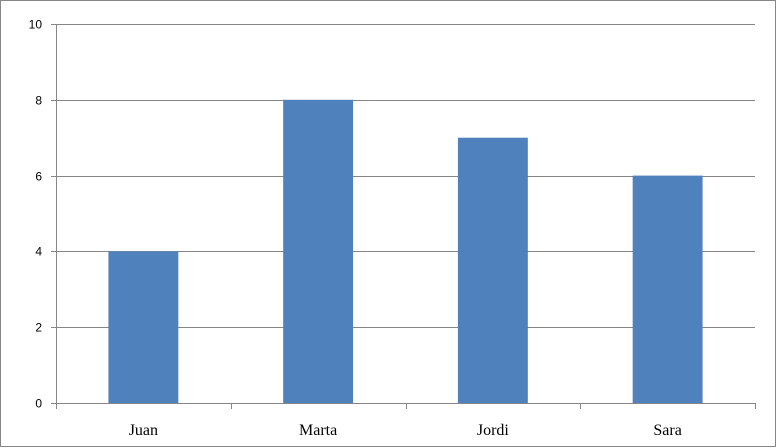 Image resolution: width=776 pixels, height=448 pixels. What do you see at coordinates (36, 214) in the screenshot?
I see `y-axis-ticks: 0 2 4 6 8 10` at bounding box center [36, 214].